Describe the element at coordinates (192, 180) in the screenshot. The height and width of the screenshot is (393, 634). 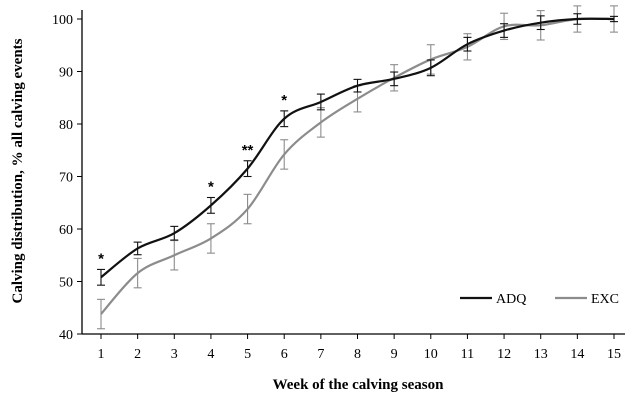
I see `significance-annotations: *****` at that location.